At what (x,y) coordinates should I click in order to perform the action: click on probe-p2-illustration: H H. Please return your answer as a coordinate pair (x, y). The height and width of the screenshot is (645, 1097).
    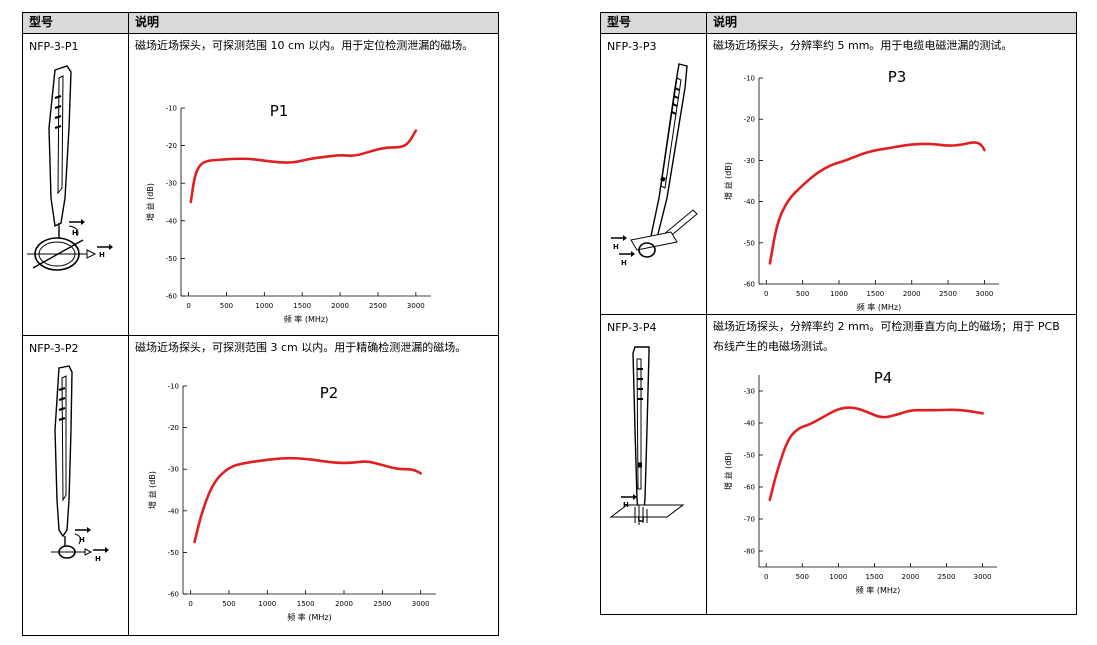
    Looking at the image, I should click on (80, 464).